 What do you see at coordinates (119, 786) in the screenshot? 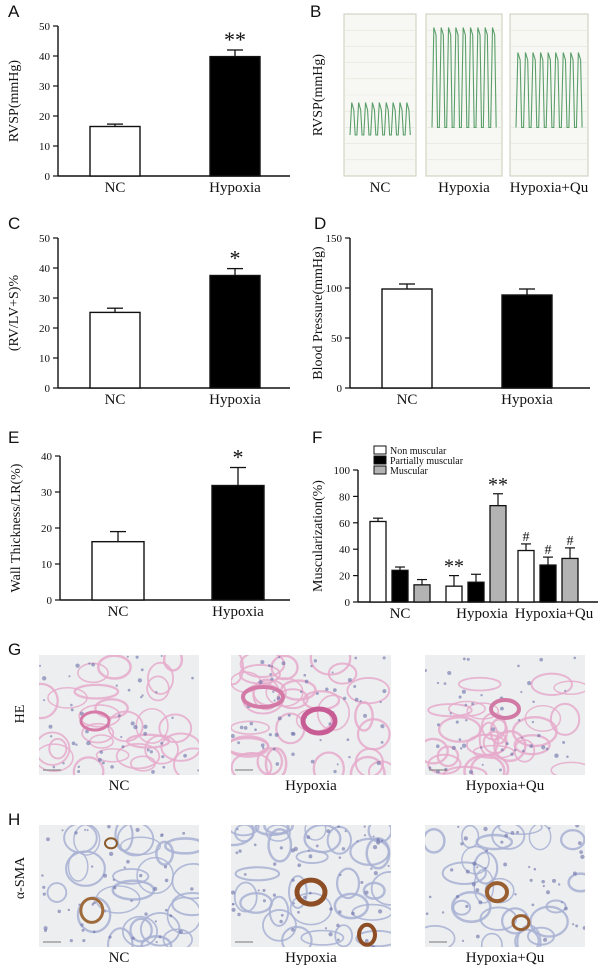
I see `he-caption-nc: NC` at bounding box center [119, 786].